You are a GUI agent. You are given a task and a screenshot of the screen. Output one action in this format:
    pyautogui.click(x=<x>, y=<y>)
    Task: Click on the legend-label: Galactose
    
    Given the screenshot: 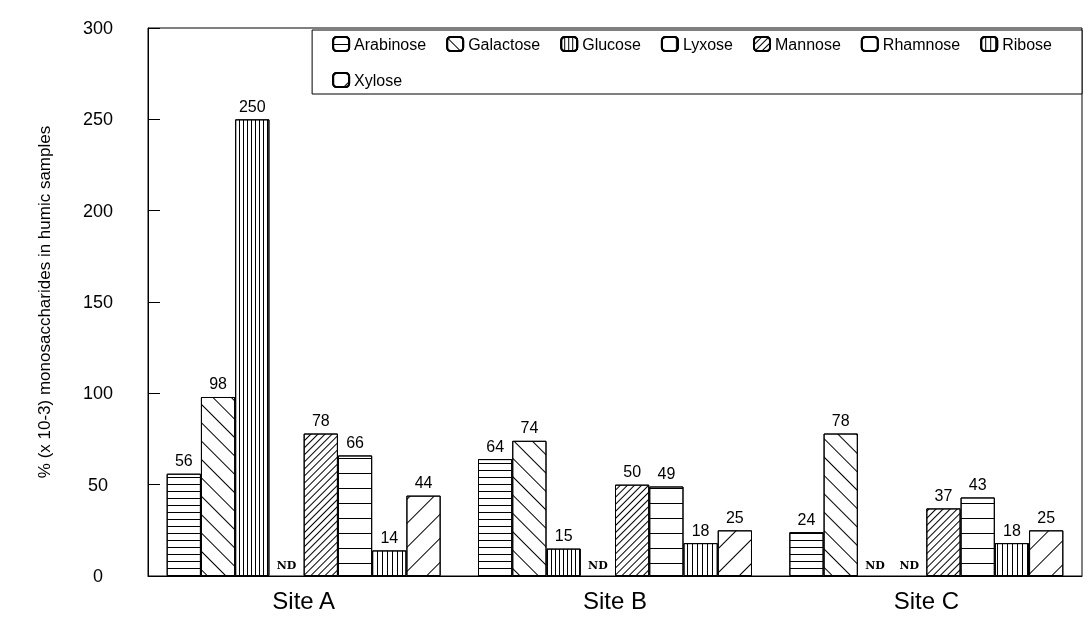 What is the action you would take?
    pyautogui.click(x=504, y=44)
    